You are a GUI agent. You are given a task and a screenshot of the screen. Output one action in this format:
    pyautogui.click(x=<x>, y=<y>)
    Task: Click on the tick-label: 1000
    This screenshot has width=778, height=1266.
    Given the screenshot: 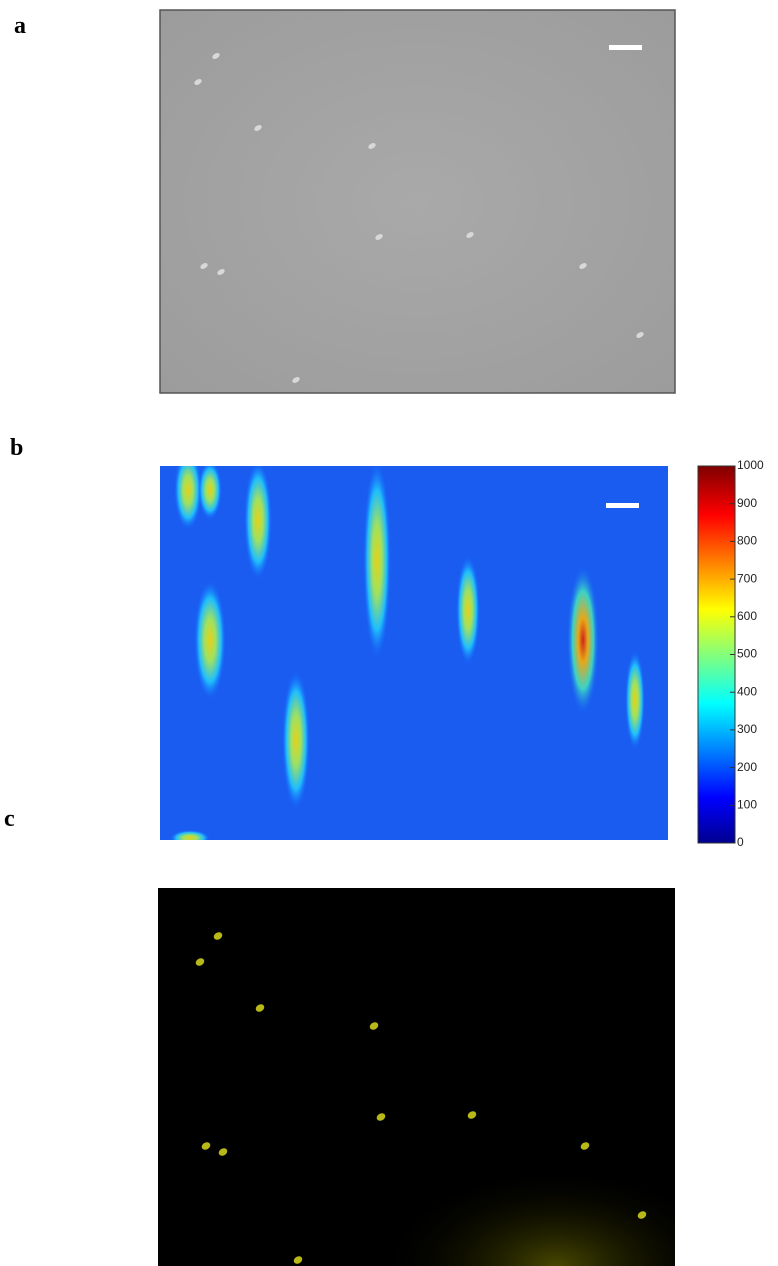 What is the action you would take?
    pyautogui.click(x=750, y=465)
    